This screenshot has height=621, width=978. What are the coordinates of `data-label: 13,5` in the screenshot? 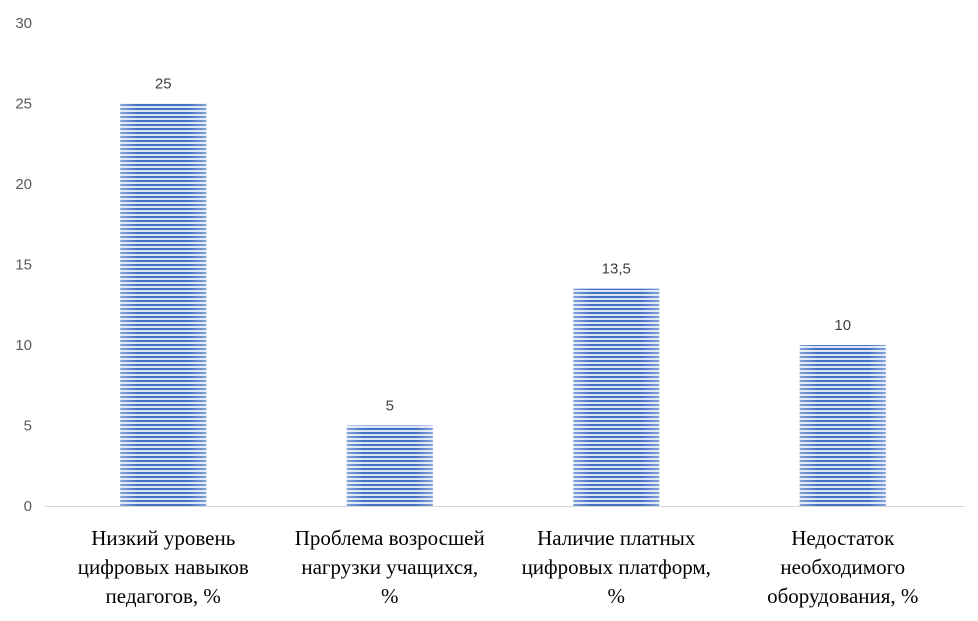 It's located at (616, 269).